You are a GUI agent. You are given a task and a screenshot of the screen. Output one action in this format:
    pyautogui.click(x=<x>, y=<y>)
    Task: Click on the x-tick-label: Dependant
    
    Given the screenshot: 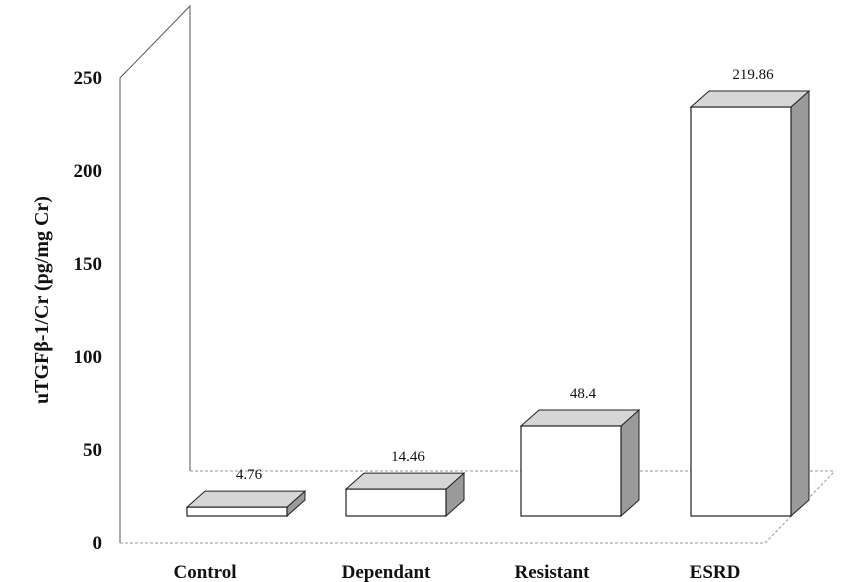 What is the action you would take?
    pyautogui.click(x=386, y=572)
    